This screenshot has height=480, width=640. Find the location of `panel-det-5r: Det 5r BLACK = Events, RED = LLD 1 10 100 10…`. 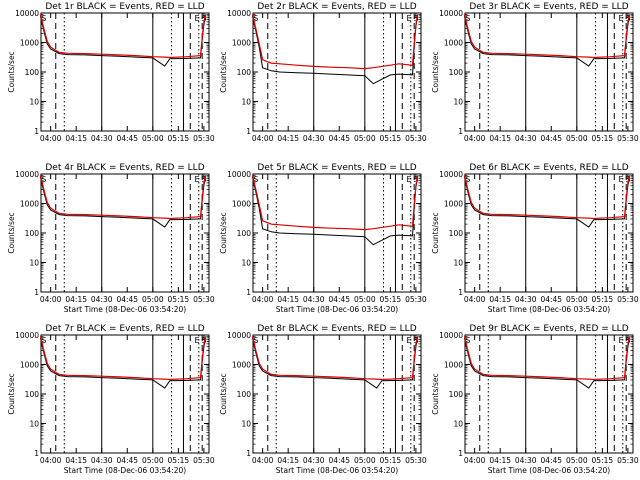

panel-det-5r: Det 5r BLACK = Events, RED = LLD 1 10 100 10… is located at coordinates (323, 238).